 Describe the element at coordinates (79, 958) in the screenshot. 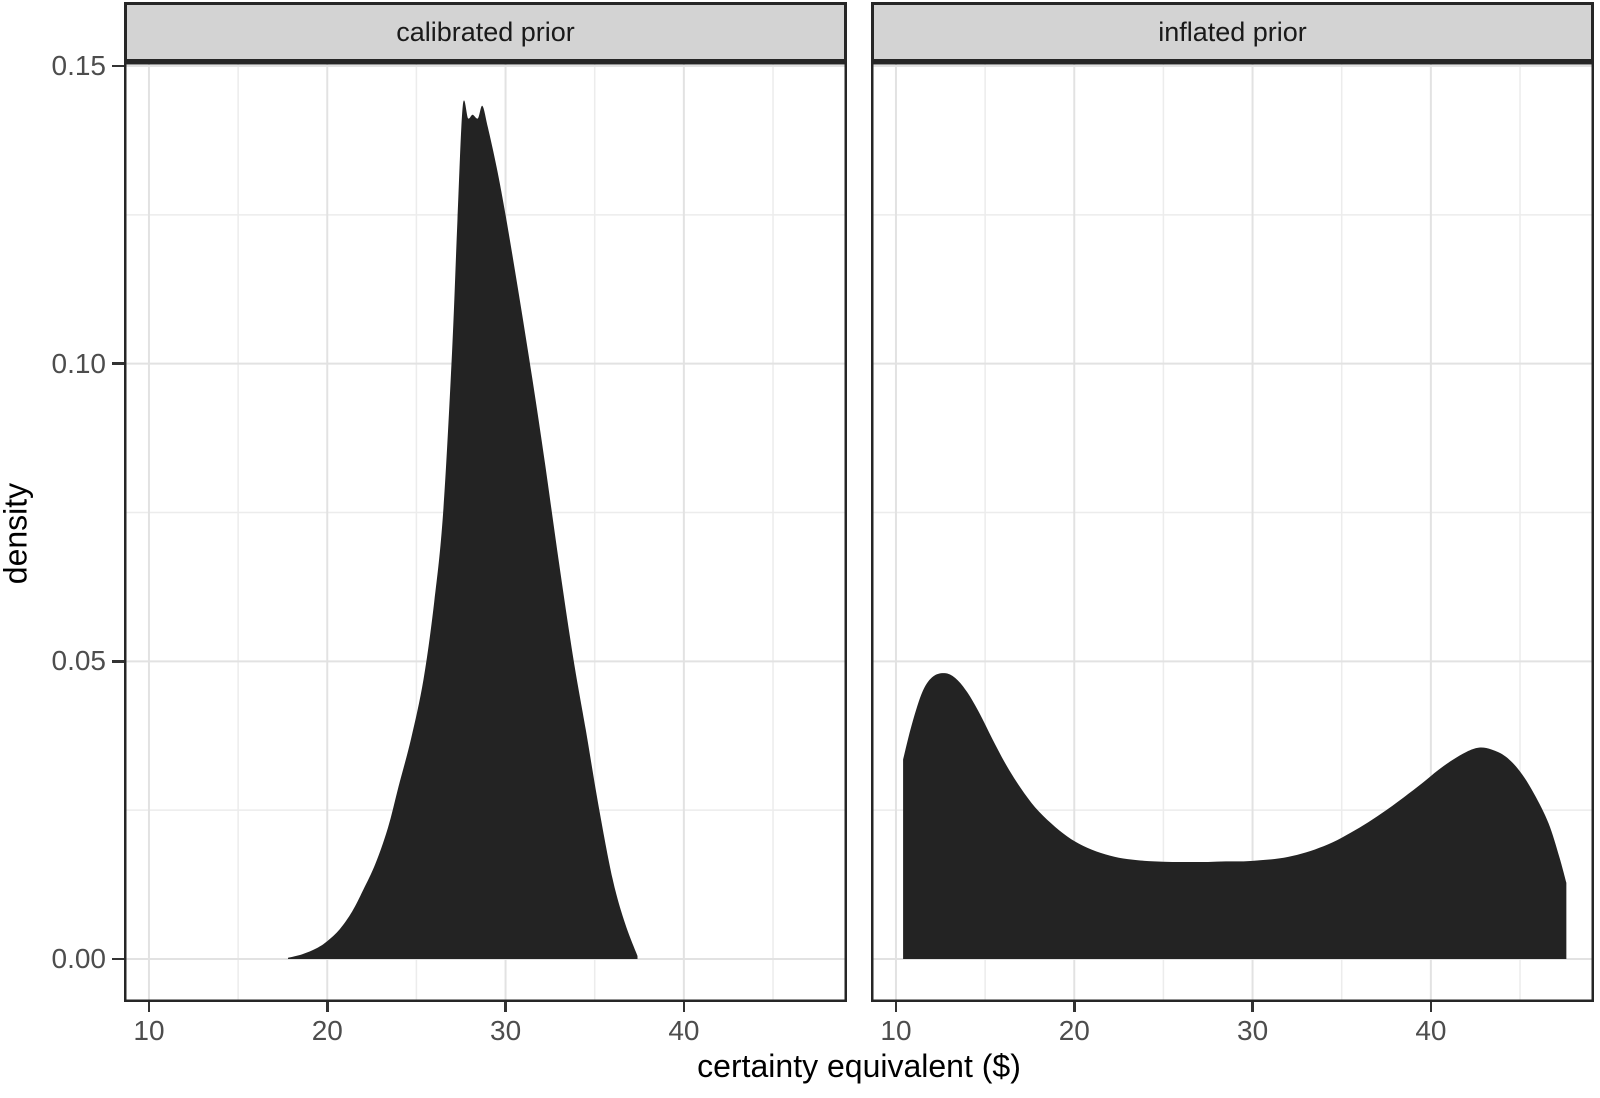

I see `y-tick-label: 0.00` at that location.